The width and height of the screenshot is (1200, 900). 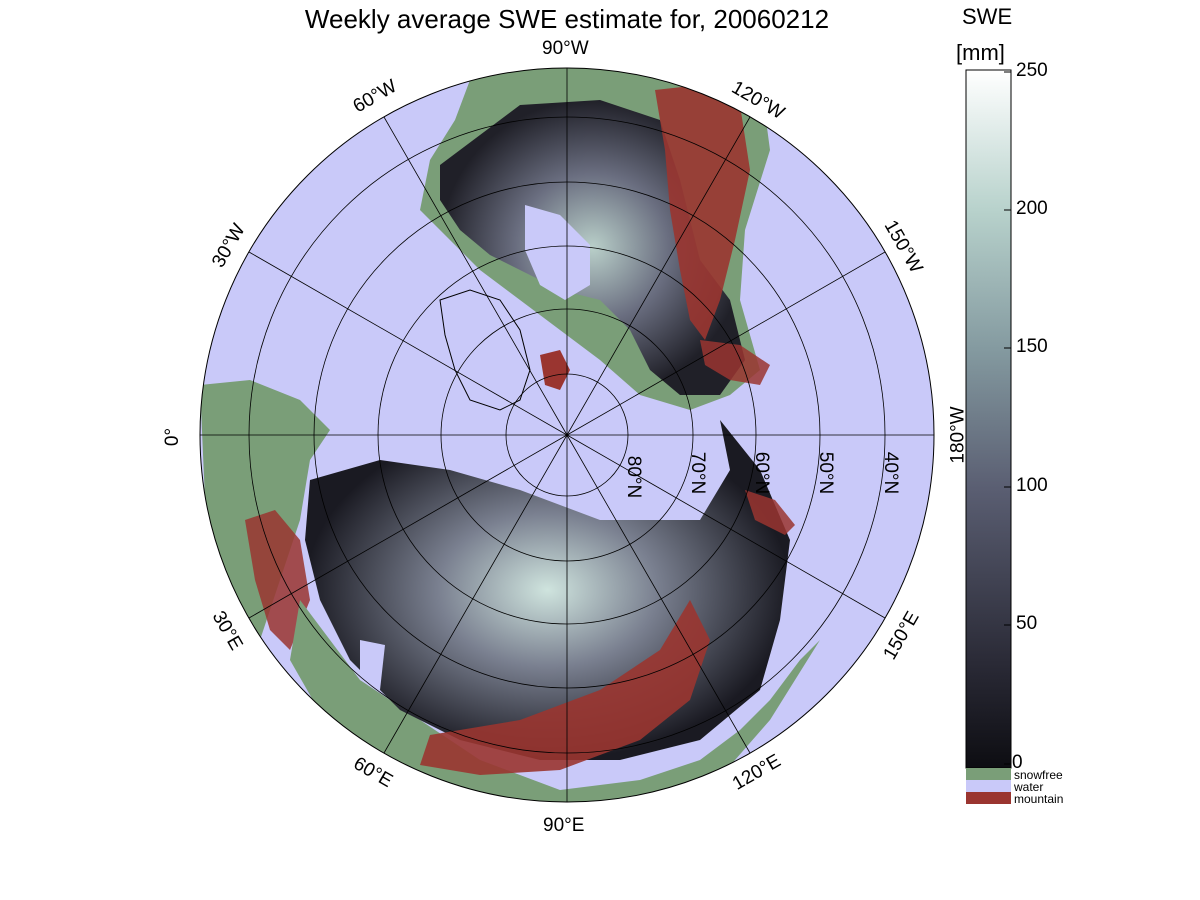 What do you see at coordinates (372, 665) in the screenshot?
I see `caspian-water` at bounding box center [372, 665].